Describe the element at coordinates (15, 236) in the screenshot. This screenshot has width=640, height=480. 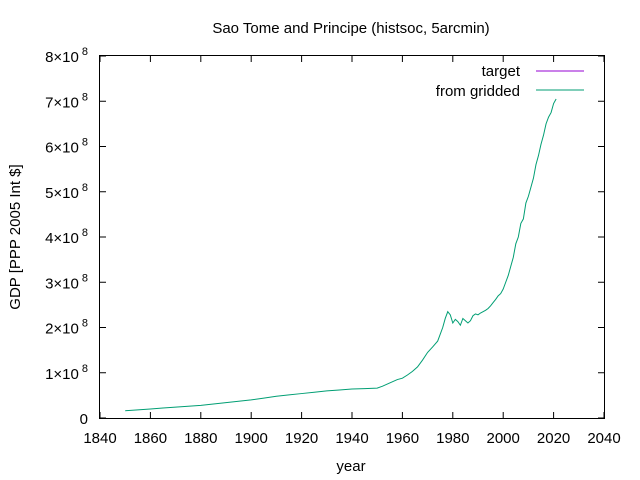
I see `y-axis-label: GDP [PPP 2005 Int $]` at that location.